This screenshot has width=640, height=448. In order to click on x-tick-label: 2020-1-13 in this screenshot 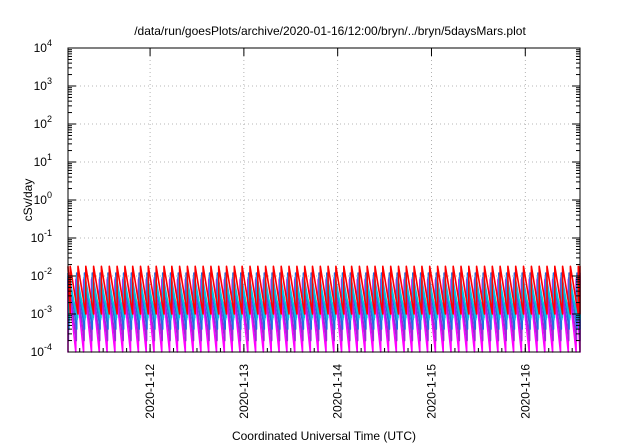, I will do `click(244, 391)`.